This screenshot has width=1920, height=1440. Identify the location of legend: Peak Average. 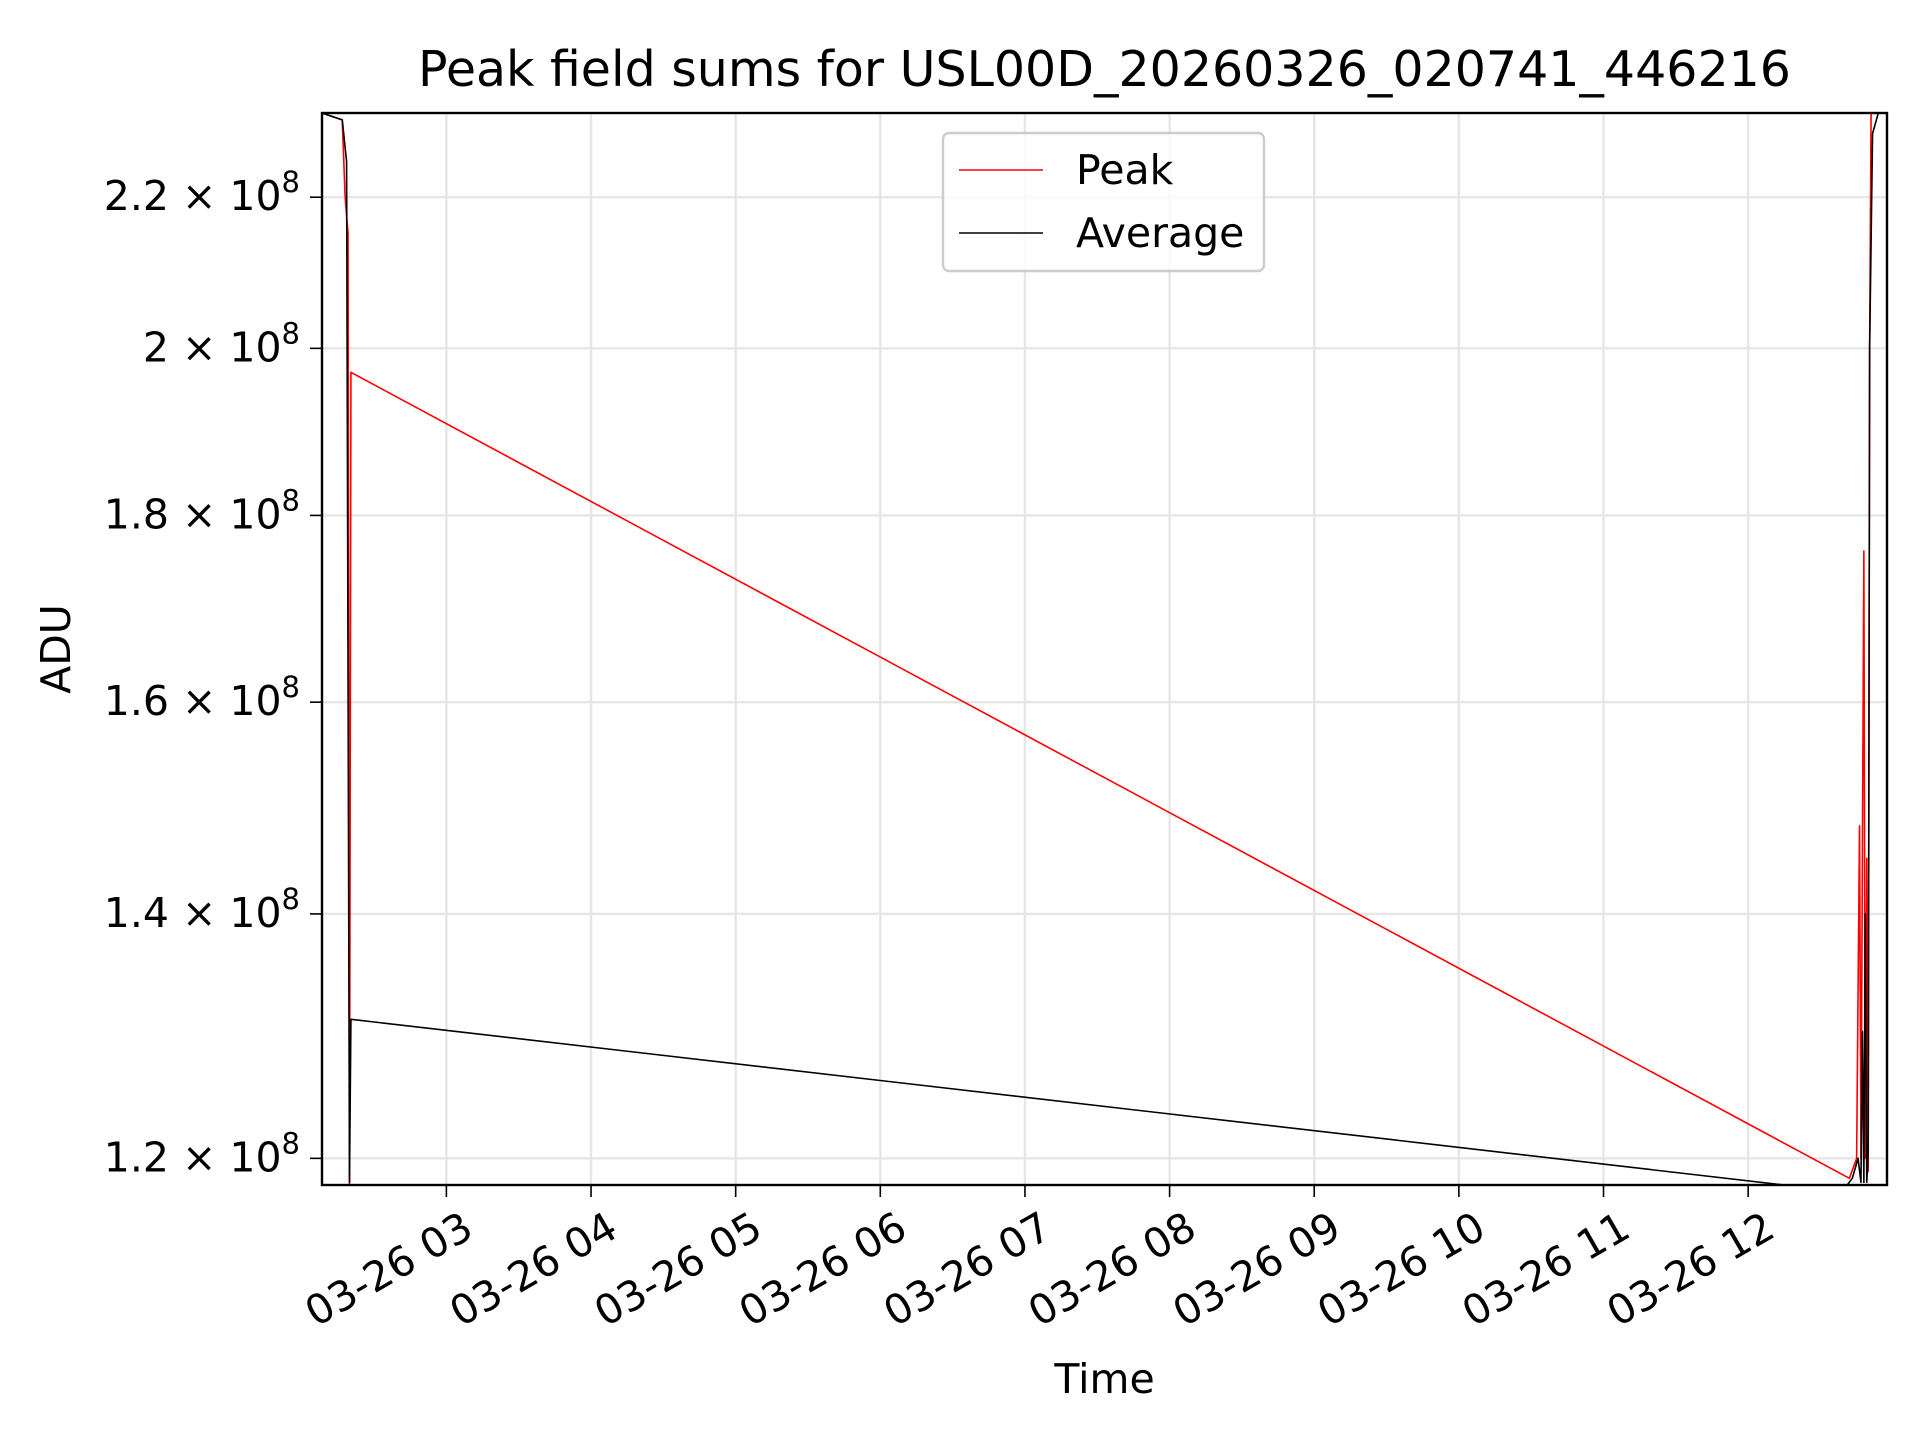
(1103, 202).